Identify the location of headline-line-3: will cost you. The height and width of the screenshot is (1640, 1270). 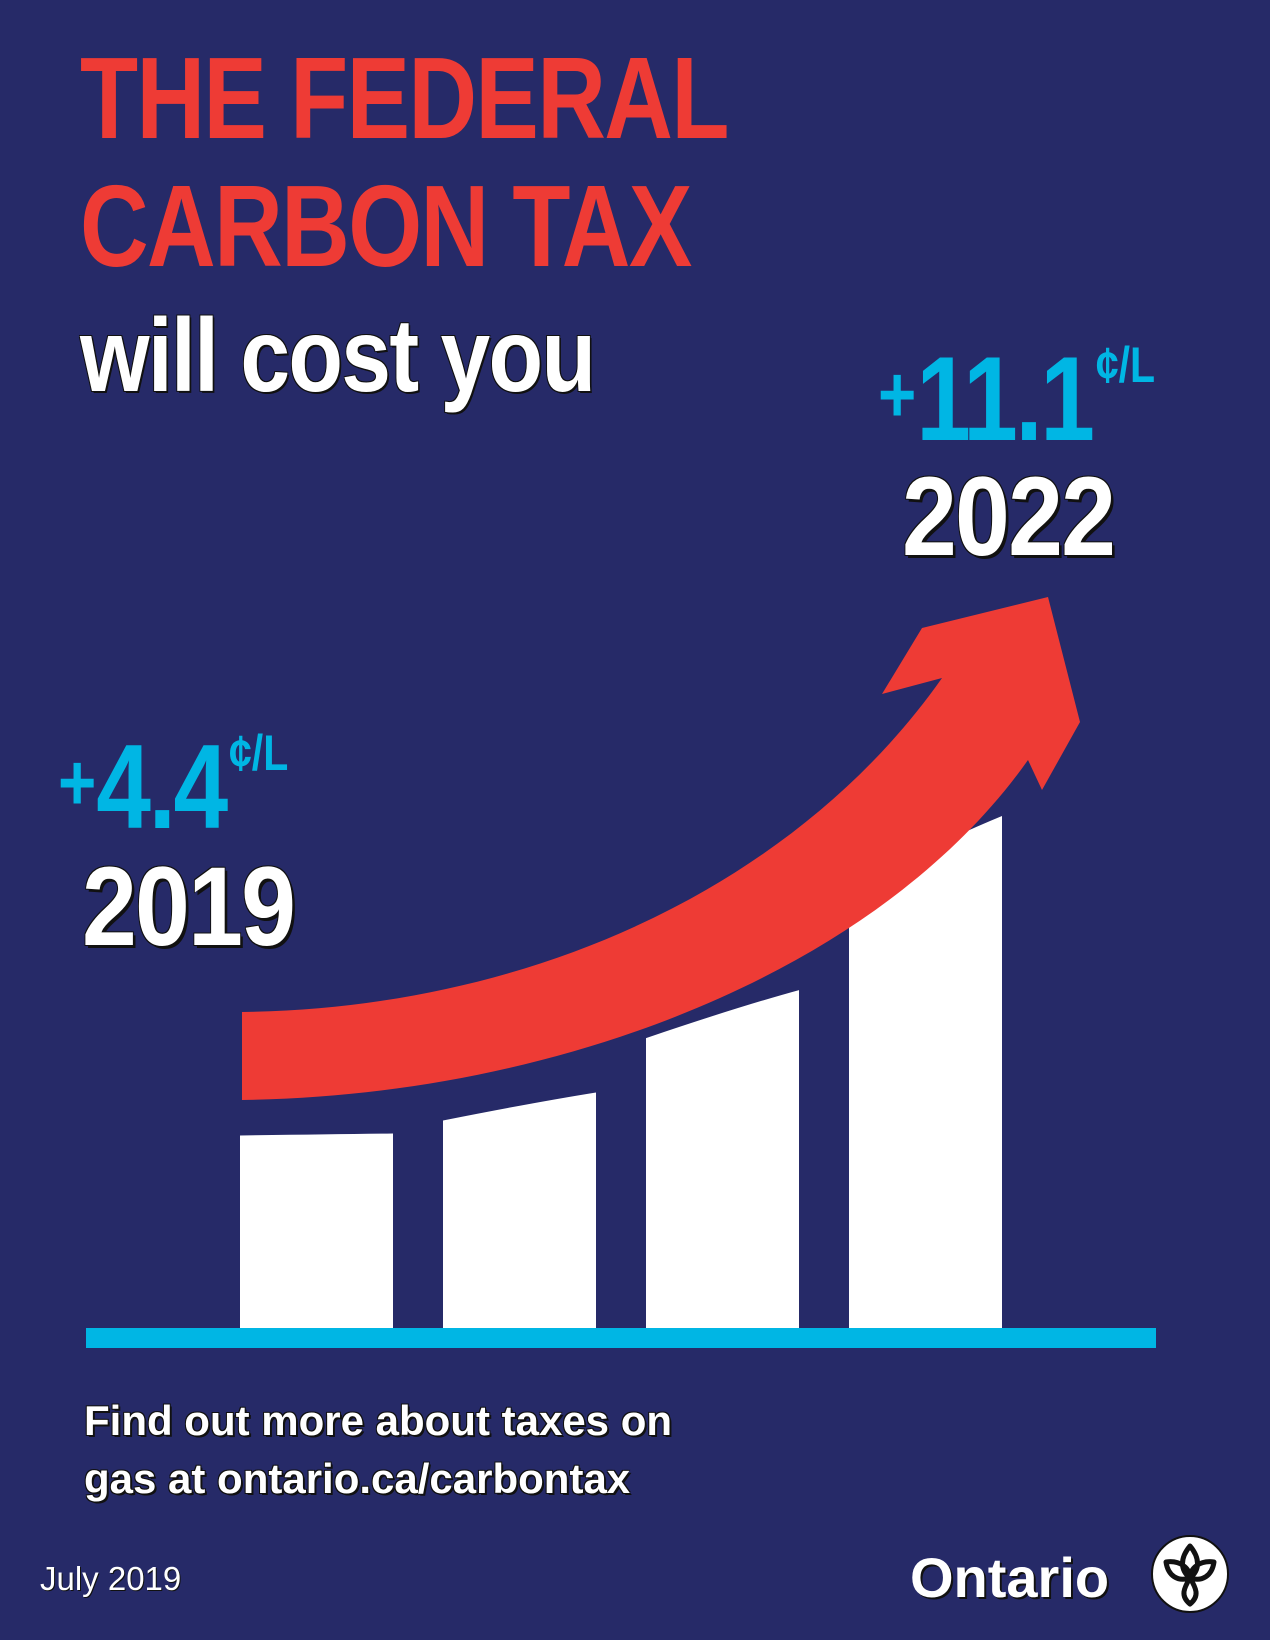
(338, 356).